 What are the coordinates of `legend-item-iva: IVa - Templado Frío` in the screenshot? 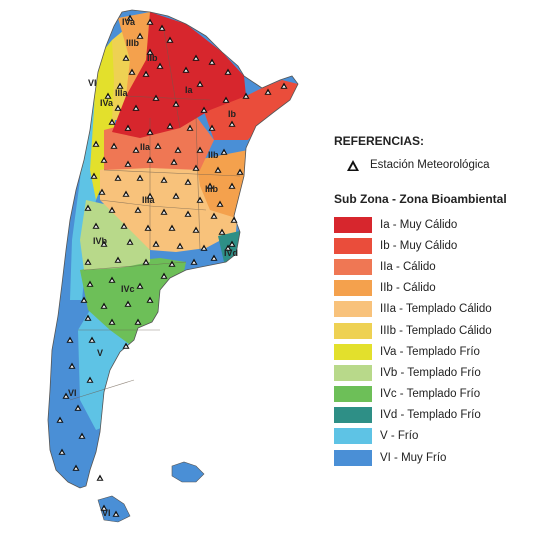 It's located at (445, 351).